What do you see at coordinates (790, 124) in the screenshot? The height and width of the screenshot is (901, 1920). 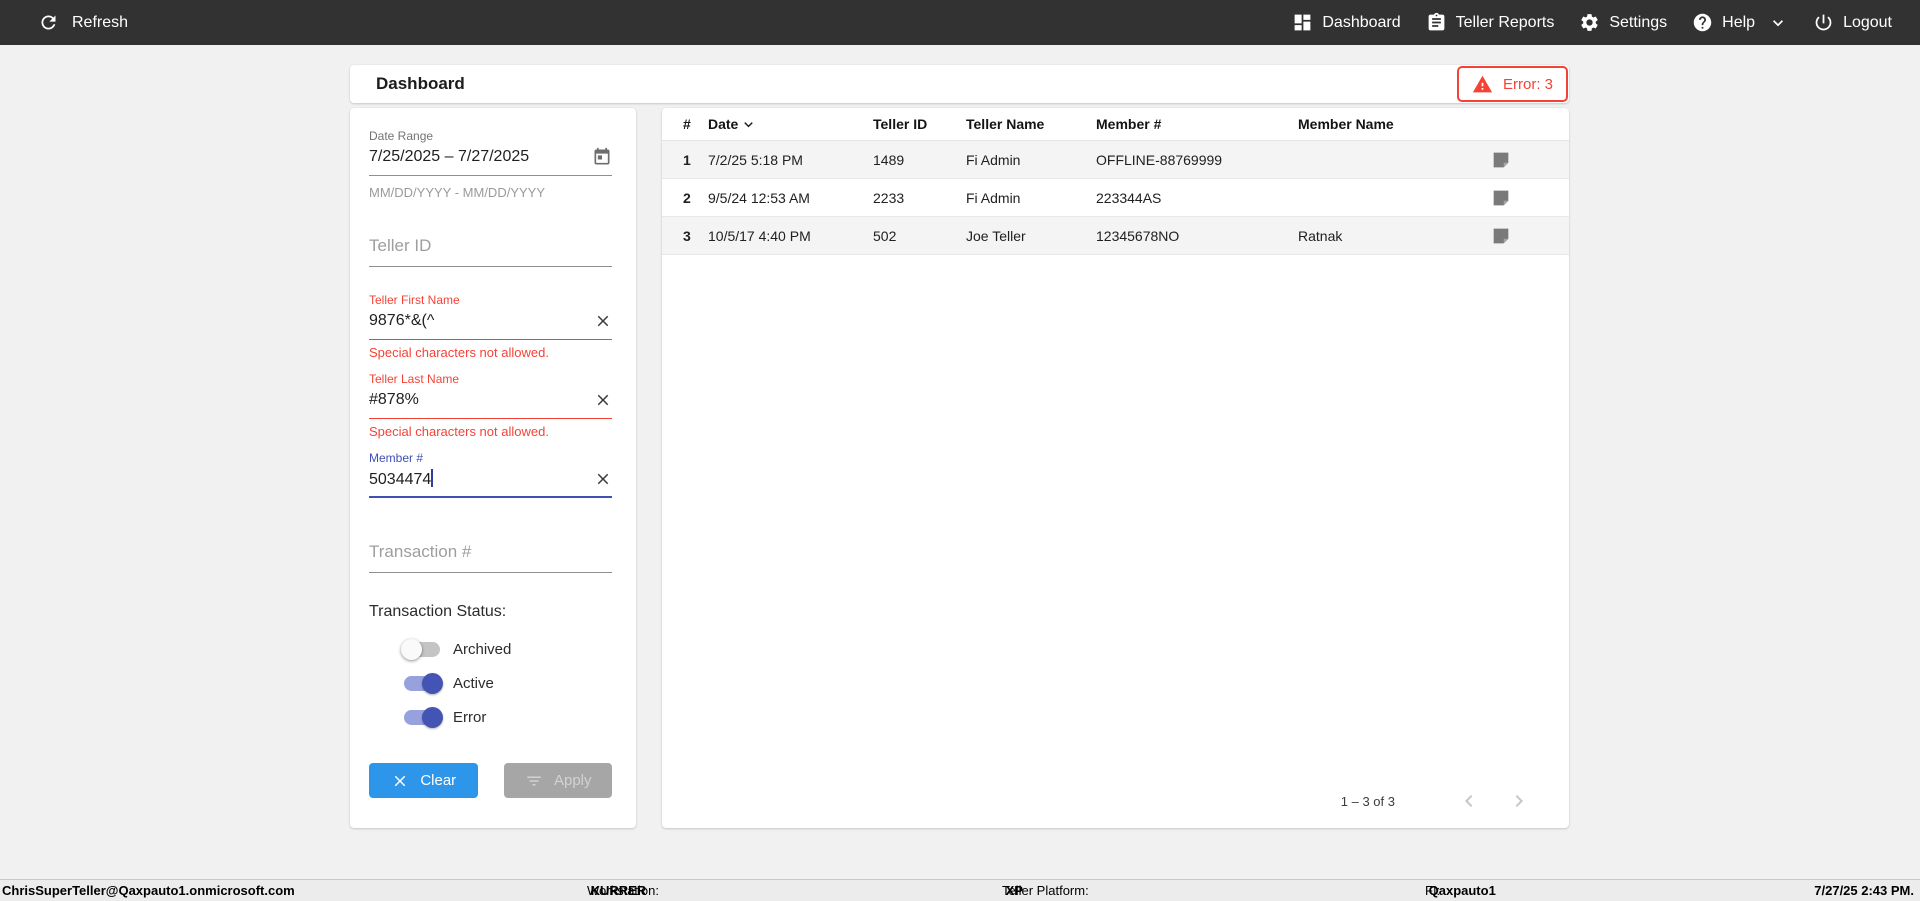 I see `col-header-date: Date` at bounding box center [790, 124].